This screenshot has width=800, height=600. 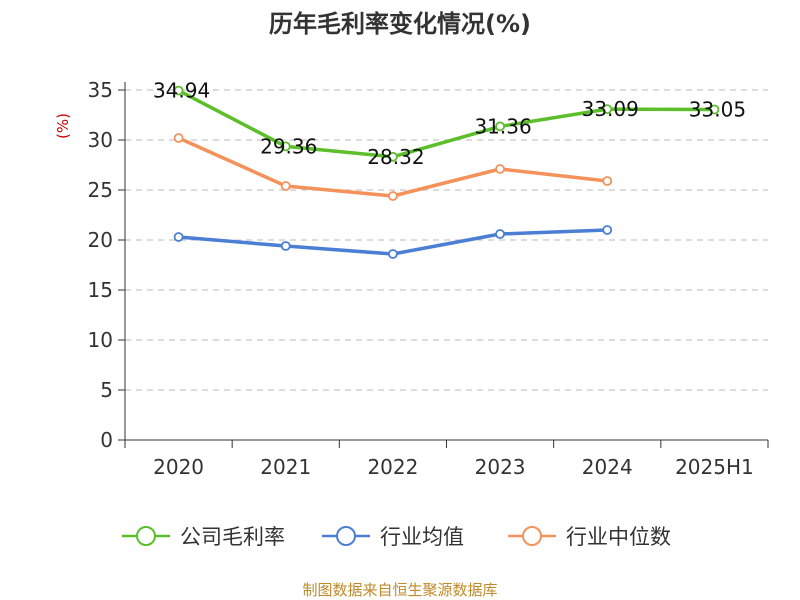 I want to click on y-axis-label: (%), so click(x=63, y=126).